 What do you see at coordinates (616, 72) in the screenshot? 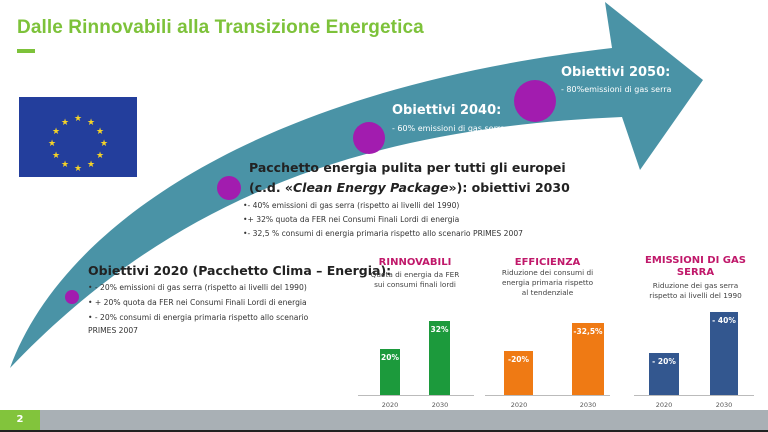
I see `milestone-2050-heading: Obiettivi 2050:` at bounding box center [616, 72].